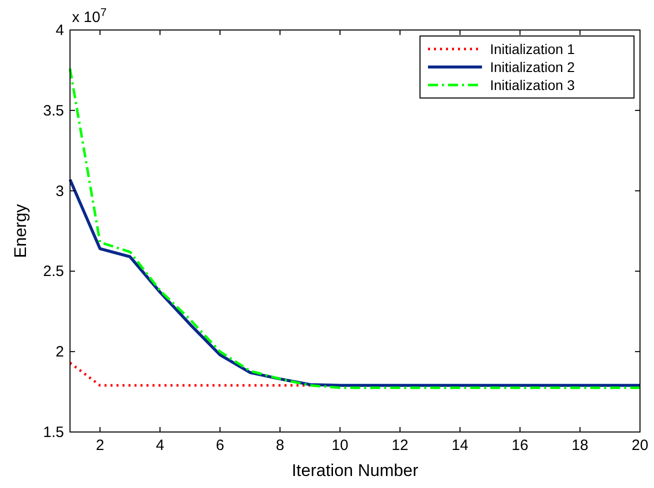 The width and height of the screenshot is (654, 488). Describe the element at coordinates (355, 470) in the screenshot. I see `x-axis-title: Iteration Number` at that location.